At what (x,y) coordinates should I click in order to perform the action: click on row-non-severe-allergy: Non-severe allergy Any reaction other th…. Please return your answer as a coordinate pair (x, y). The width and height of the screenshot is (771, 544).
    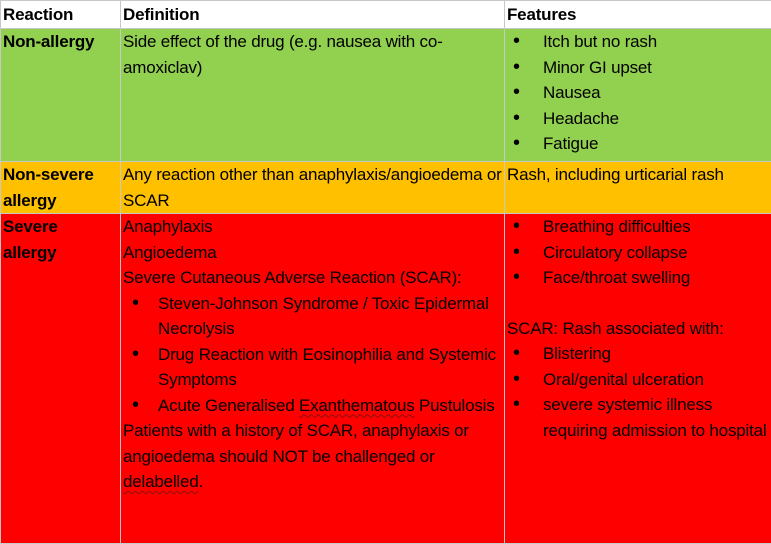
    Looking at the image, I should click on (386, 188).